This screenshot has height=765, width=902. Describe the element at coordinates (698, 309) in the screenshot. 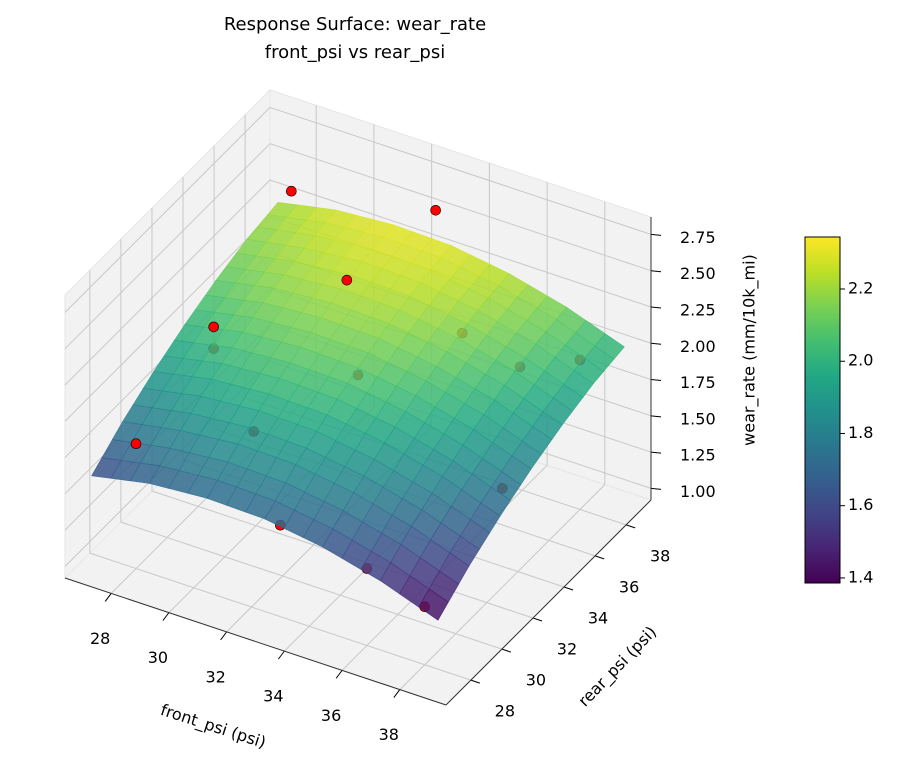

I see `z-tick-label: 2.25` at that location.